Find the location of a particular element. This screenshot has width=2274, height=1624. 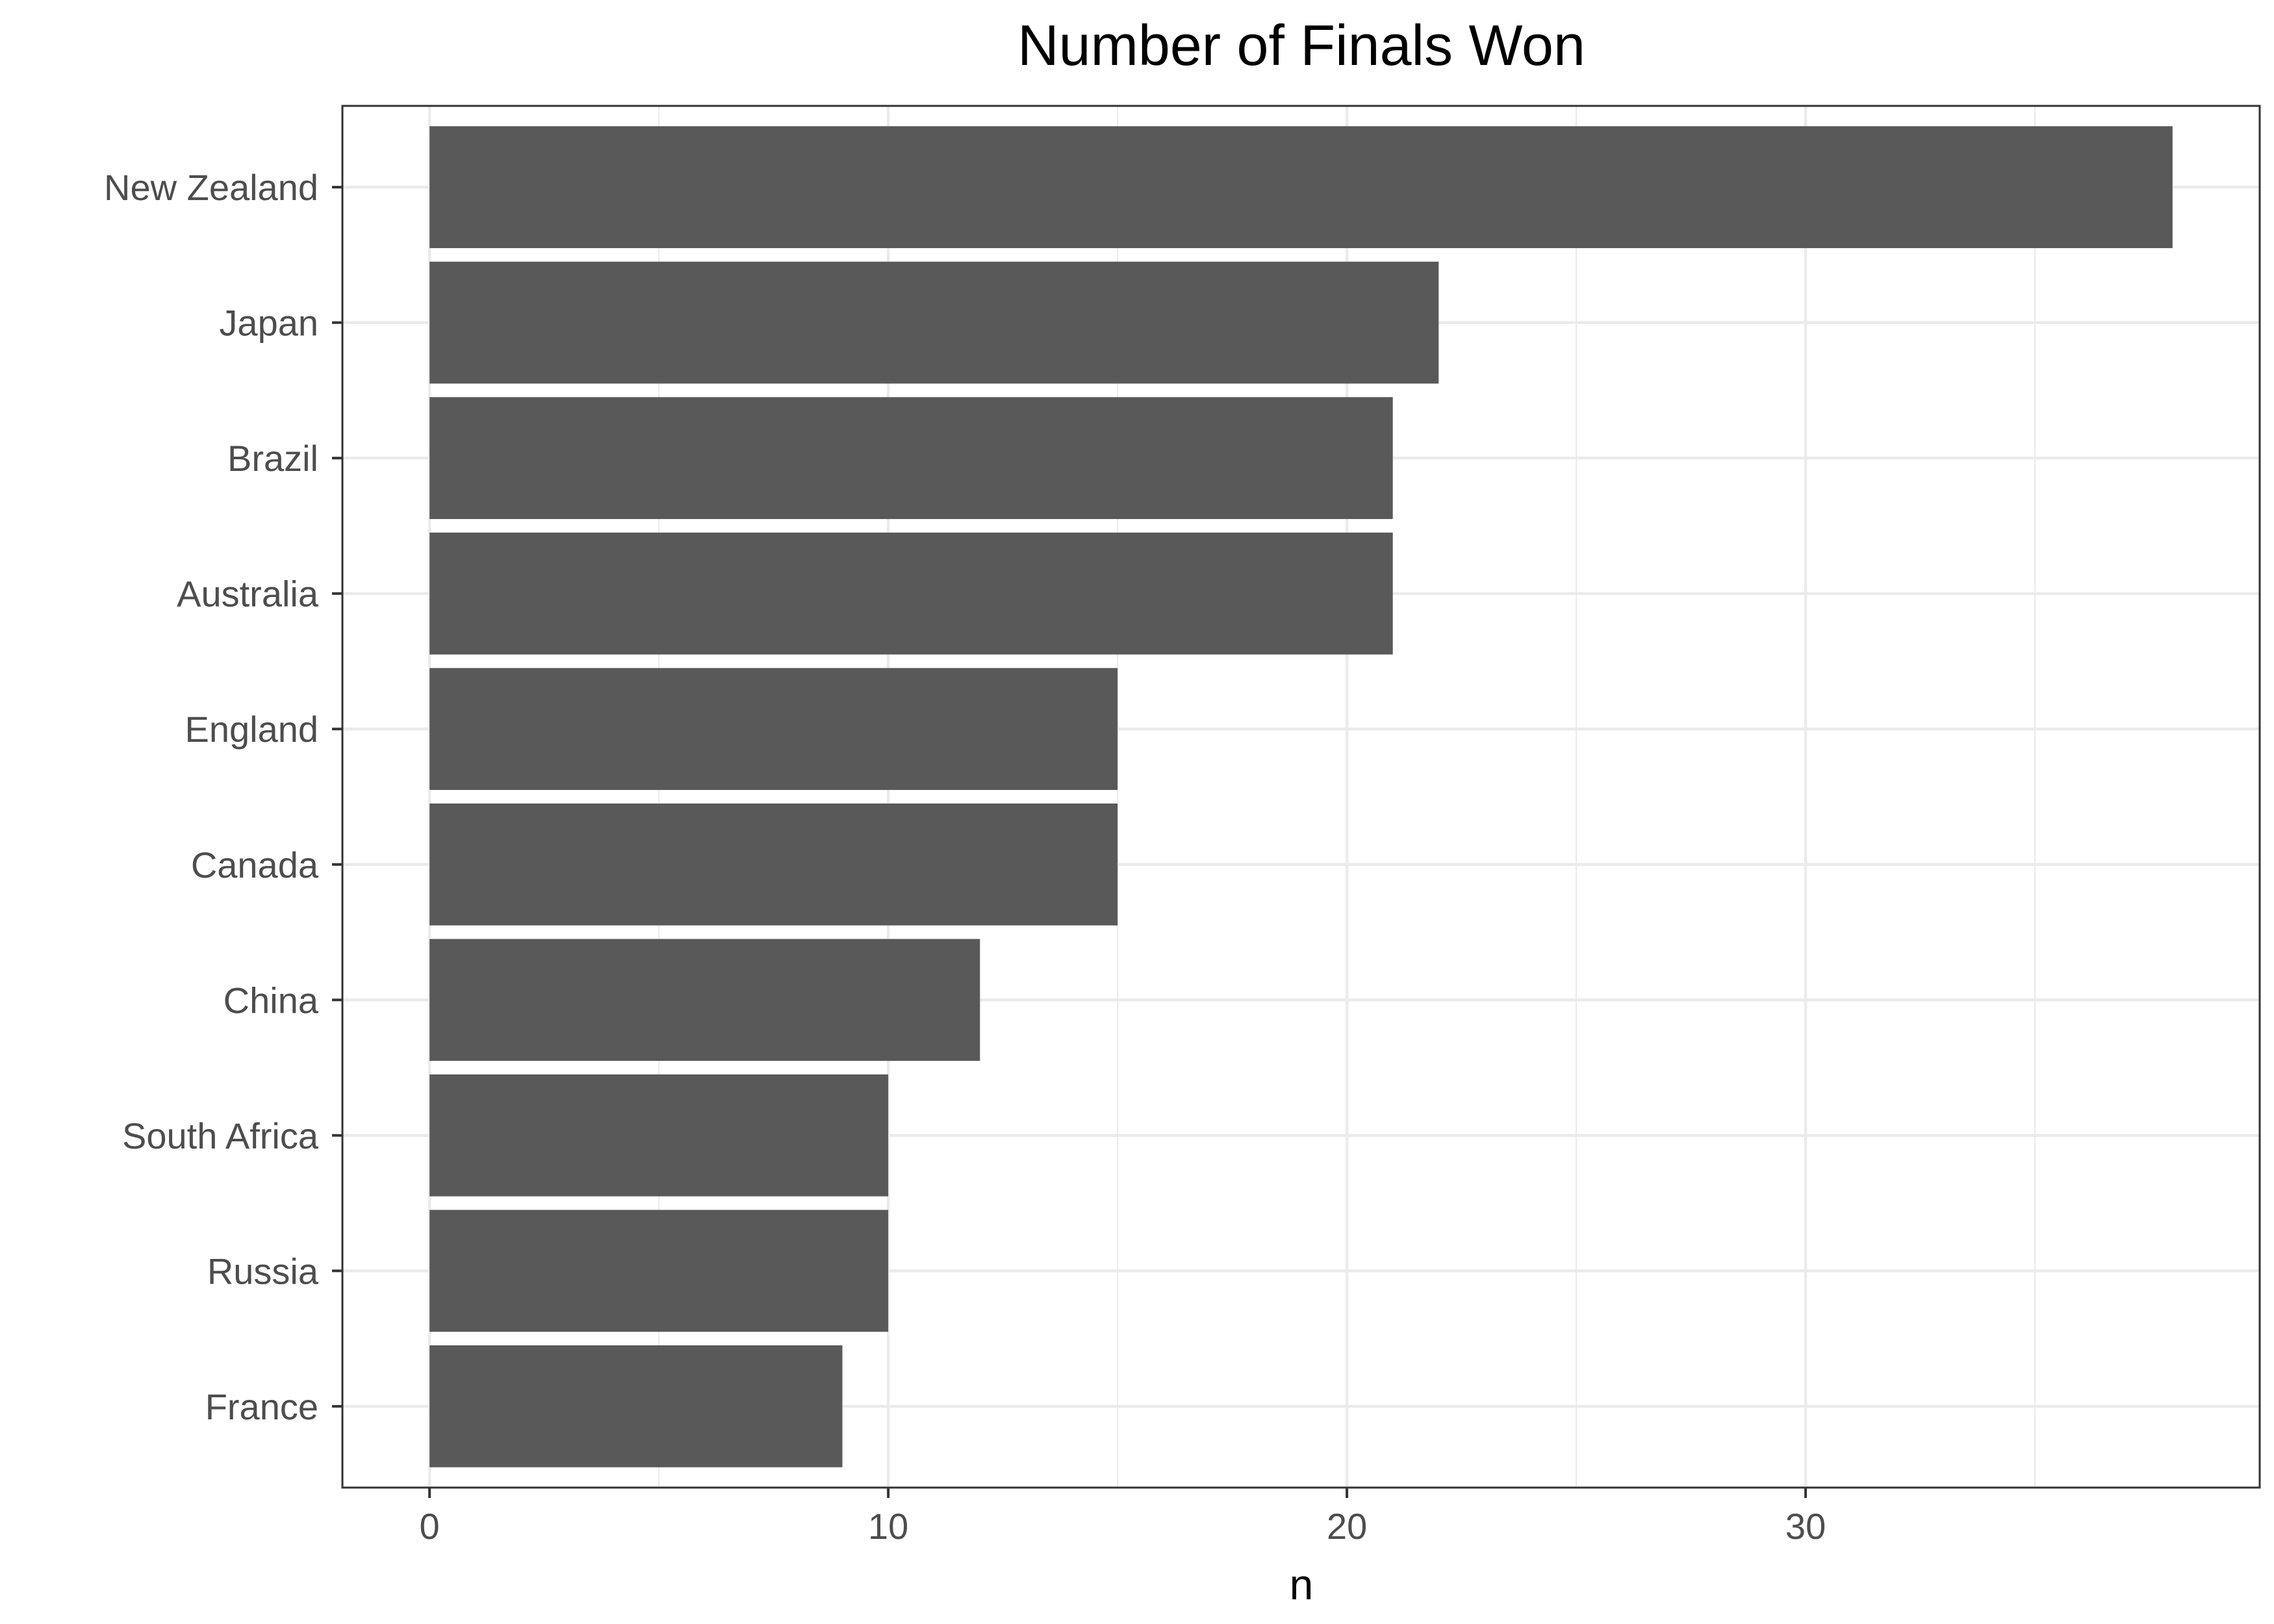

y-tick-label: China is located at coordinates (271, 1000).